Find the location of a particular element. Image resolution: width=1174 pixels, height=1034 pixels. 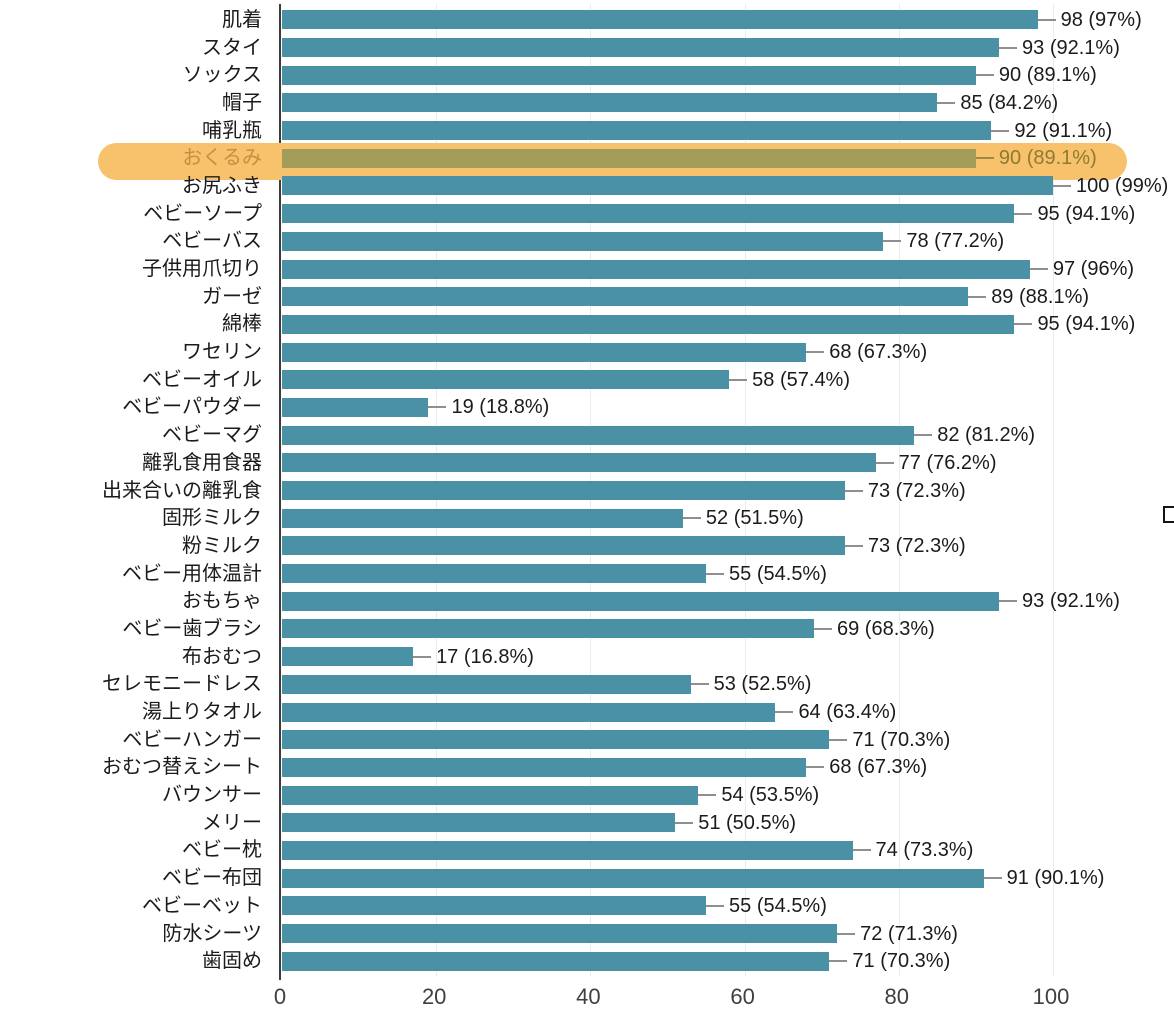

value-label: 58 (57.4%) is located at coordinates (801, 379).